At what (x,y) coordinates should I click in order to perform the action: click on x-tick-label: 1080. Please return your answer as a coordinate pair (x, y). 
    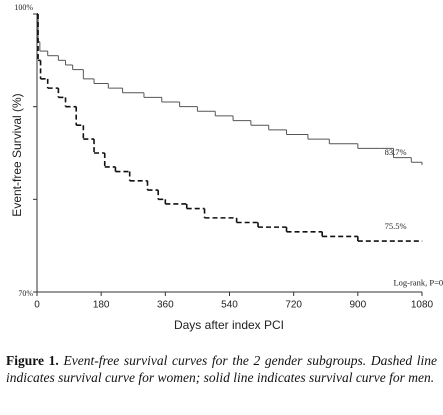
    Looking at the image, I should click on (422, 305).